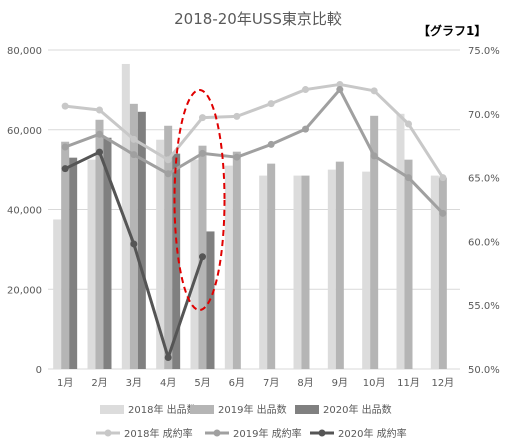 Image resolution: width=512 pixels, height=446 pixels. Describe the element at coordinates (168, 383) in the screenshot. I see `x-tick-label: 4月` at that location.